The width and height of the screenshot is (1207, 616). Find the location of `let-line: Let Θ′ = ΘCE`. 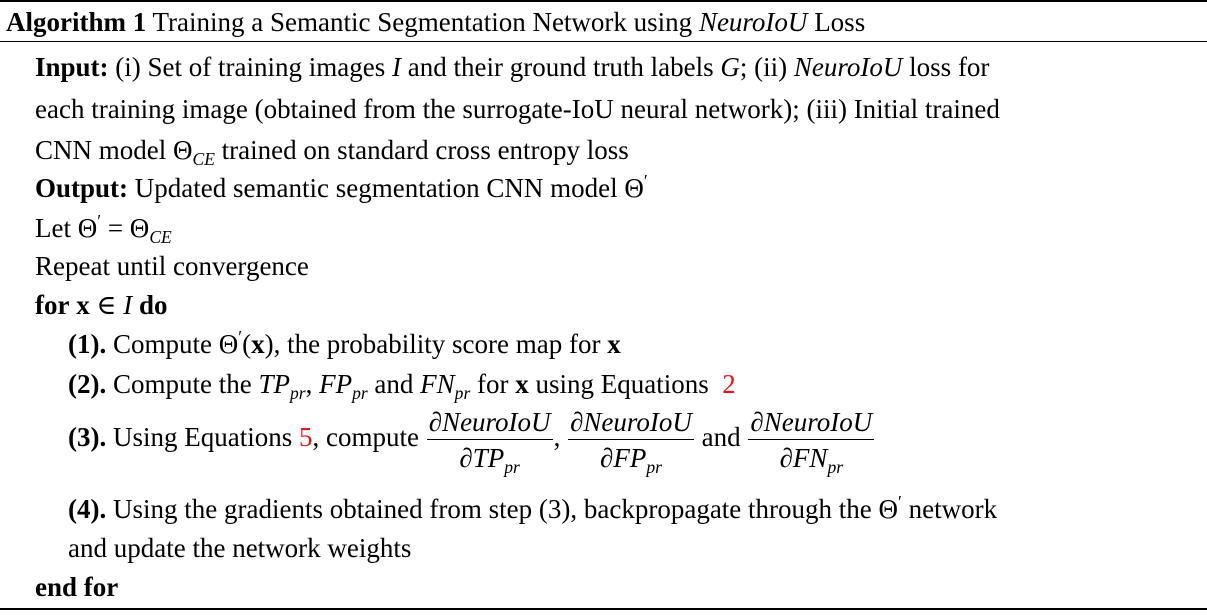

let-line: Let Θ′ = ΘCE is located at coordinates (103, 229).